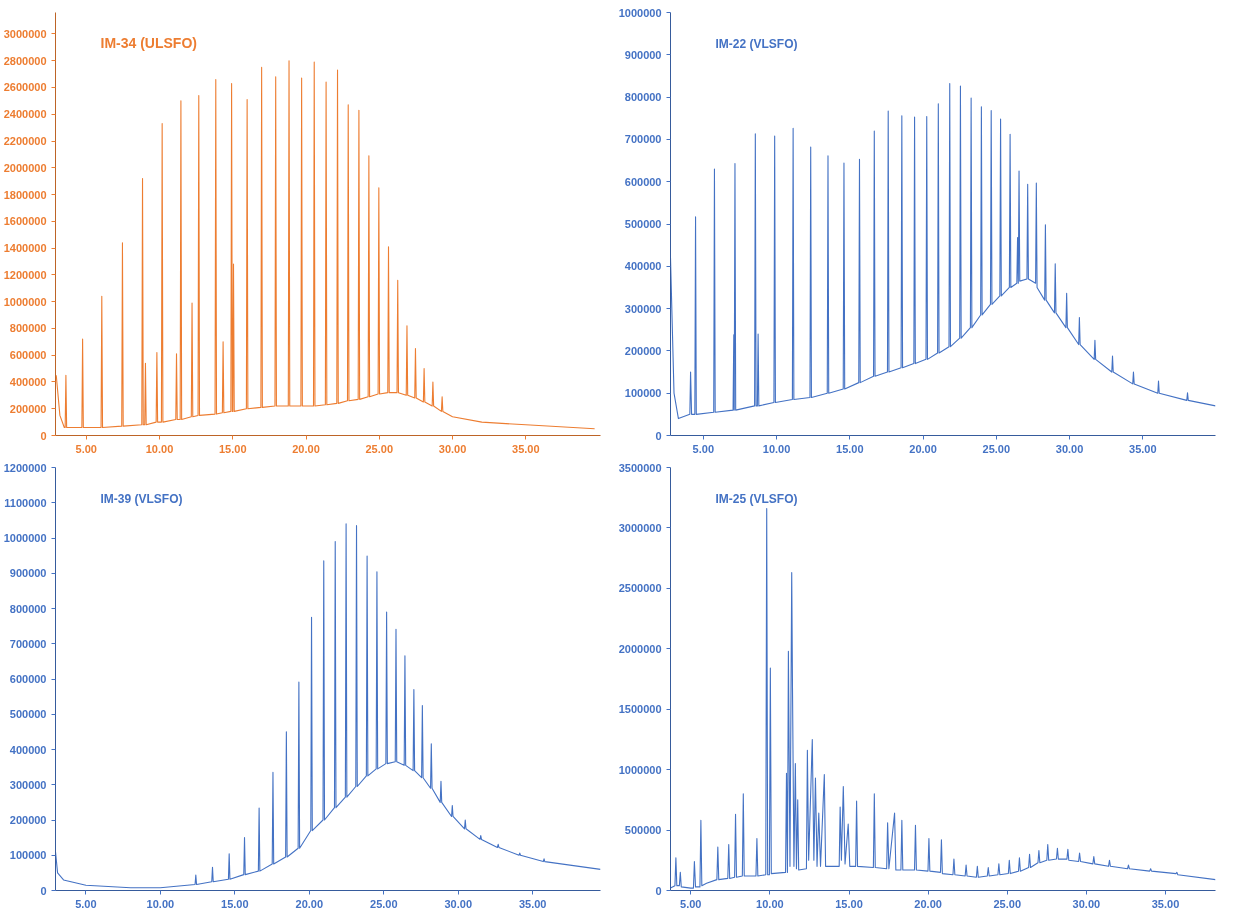 Image resolution: width=1238 pixels, height=917 pixels. Describe the element at coordinates (141, 498) in the screenshot. I see `text: IM-39 (VLSFO)` at that location.